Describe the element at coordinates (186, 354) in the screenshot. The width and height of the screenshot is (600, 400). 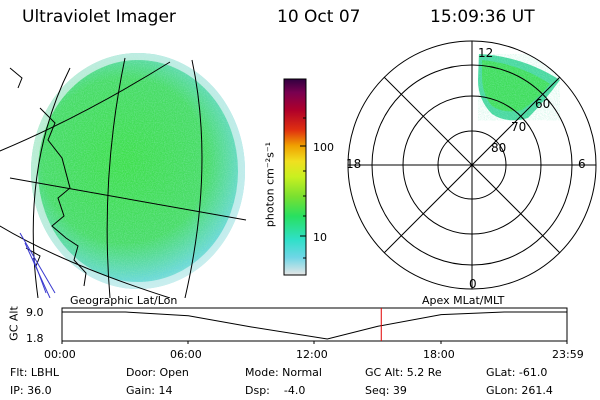
I see `timeline-xtick-0600: 06:00` at that location.